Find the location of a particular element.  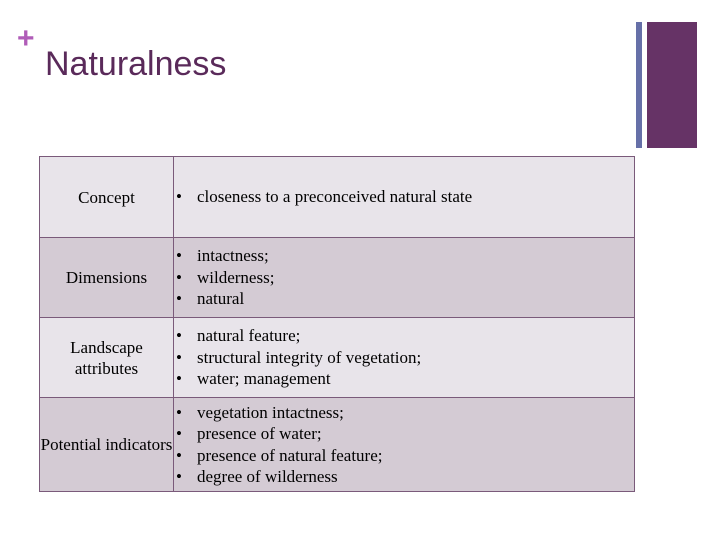

list-item: vegetation intactness; is located at coordinates (404, 413).